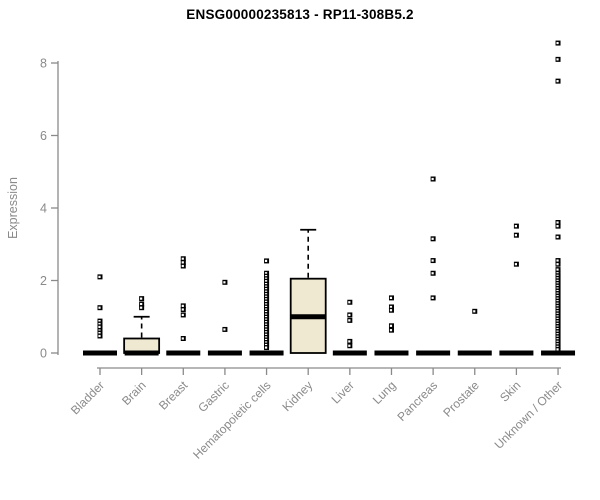 Image resolution: width=600 pixels, height=500 pixels. What do you see at coordinates (43, 209) in the screenshot?
I see `y-tick-label: 4` at bounding box center [43, 209].